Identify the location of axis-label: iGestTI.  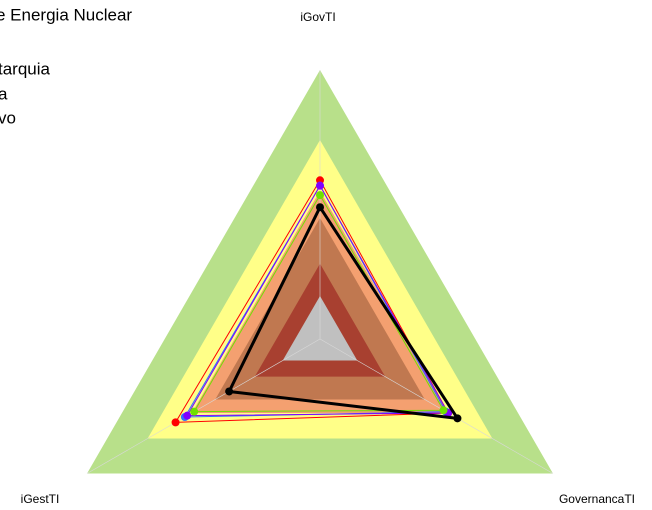
(40, 499).